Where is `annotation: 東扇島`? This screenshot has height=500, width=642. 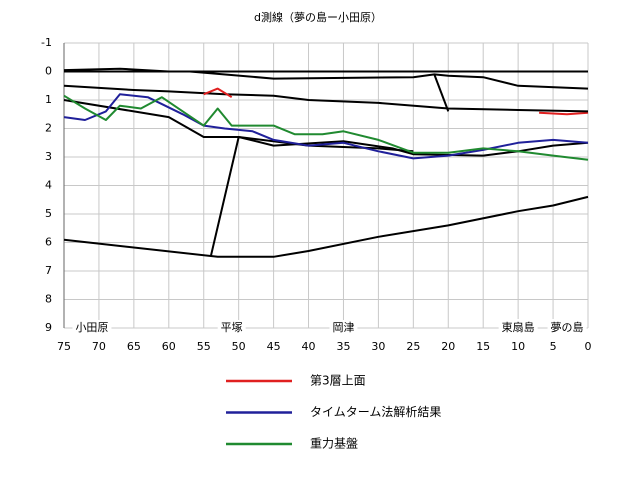 annotation: 東扇島 is located at coordinates (518, 327).